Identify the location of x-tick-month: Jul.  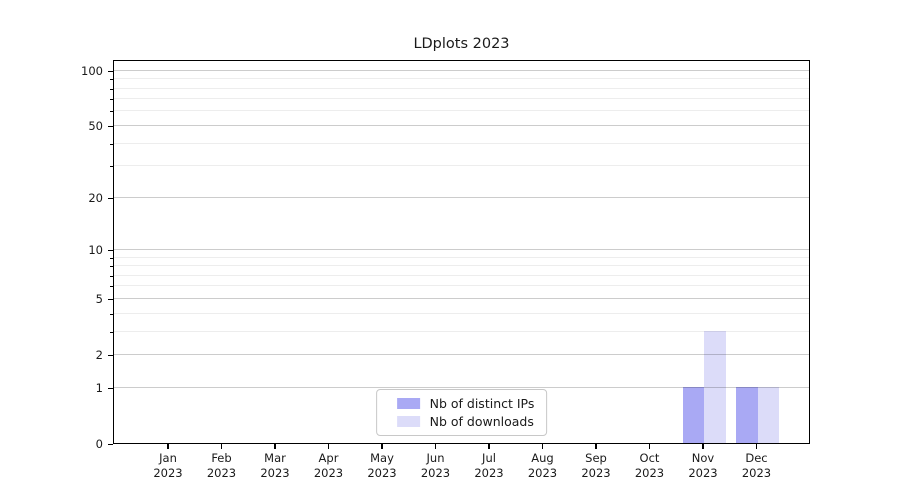
(489, 458).